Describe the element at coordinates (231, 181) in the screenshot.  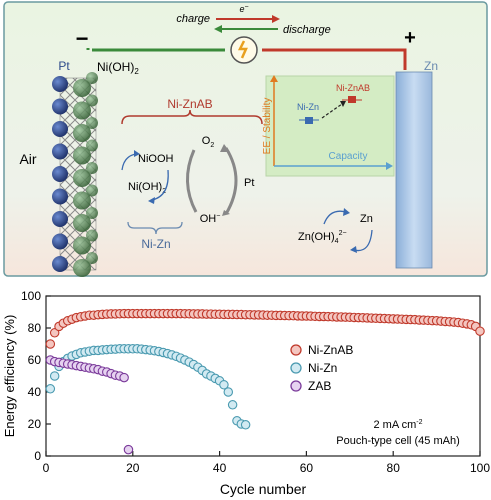
I see `o2-arc-right` at that location.